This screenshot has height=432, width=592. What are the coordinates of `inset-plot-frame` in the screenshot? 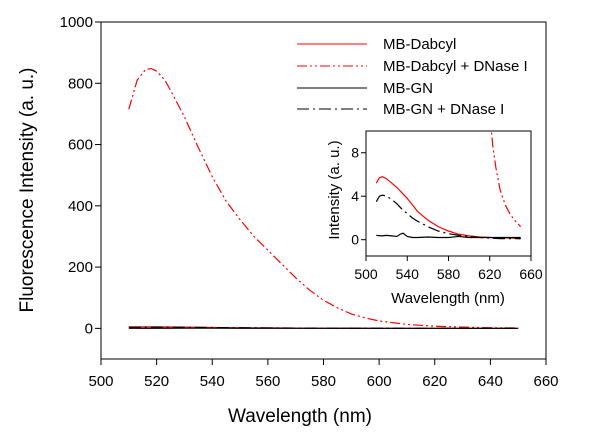 It's located at (448, 193).